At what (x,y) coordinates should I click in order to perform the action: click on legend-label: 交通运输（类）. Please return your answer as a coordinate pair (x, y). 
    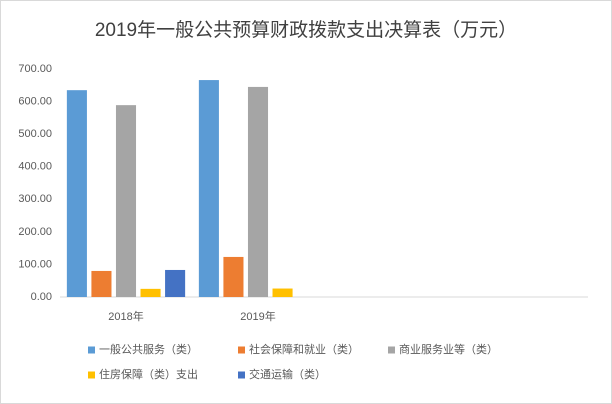
    Looking at the image, I should click on (287, 374).